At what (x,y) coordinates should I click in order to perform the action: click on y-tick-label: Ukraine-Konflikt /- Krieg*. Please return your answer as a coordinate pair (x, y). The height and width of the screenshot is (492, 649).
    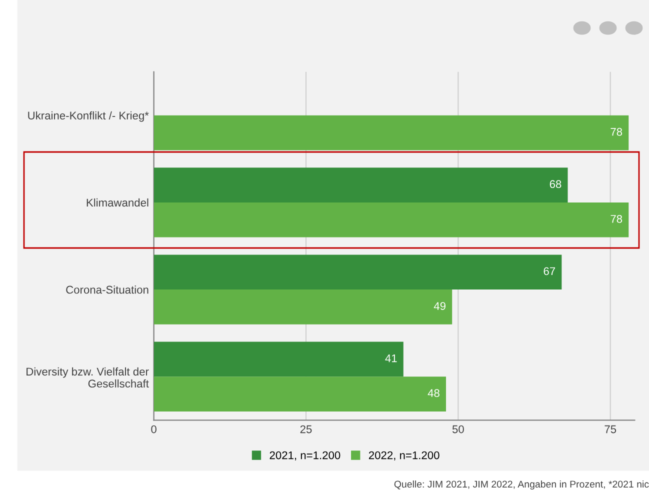
    Looking at the image, I should click on (88, 116).